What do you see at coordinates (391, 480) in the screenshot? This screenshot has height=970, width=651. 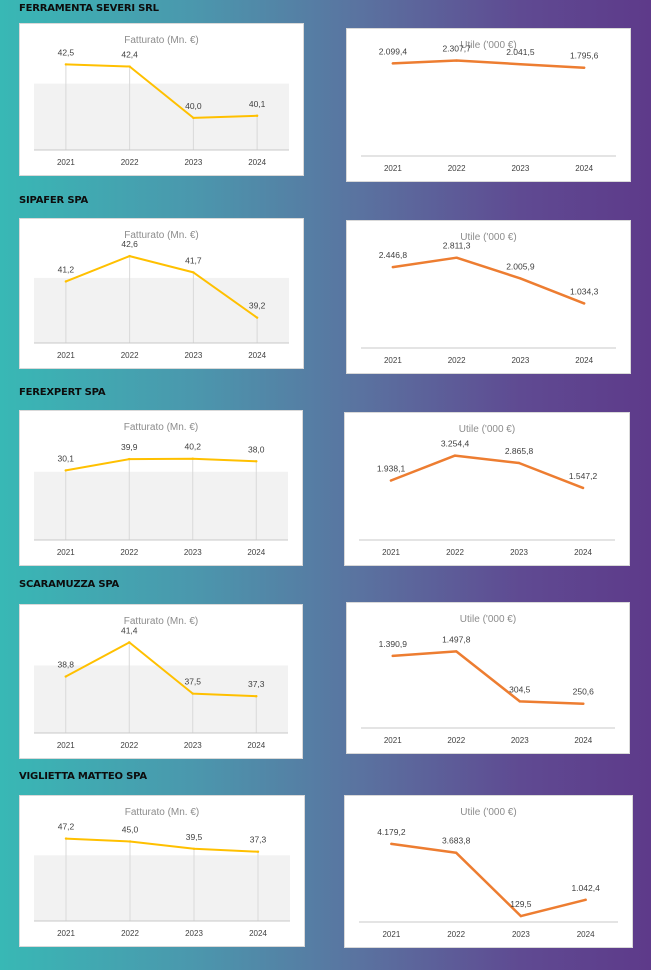 I see `ferexpert-spa-point-2021` at bounding box center [391, 480].